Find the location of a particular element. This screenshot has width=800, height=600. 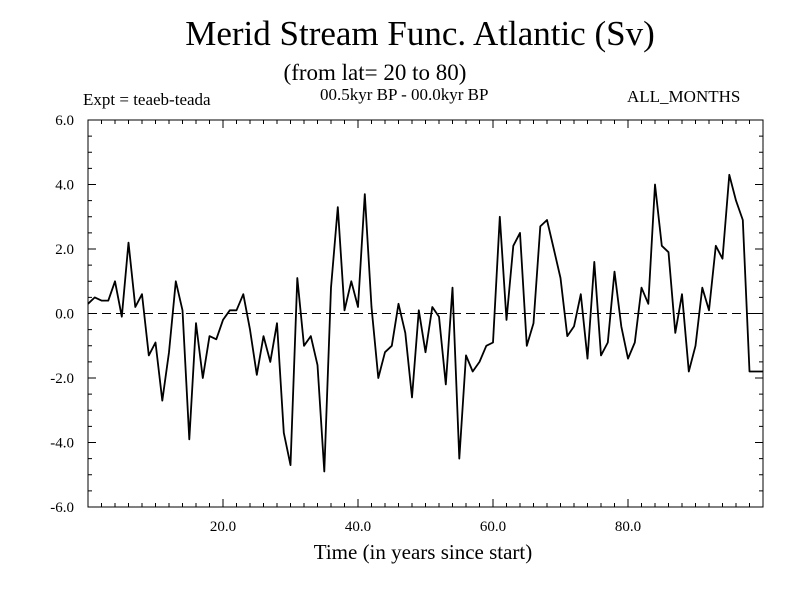

x-tick-label: 80.0 is located at coordinates (628, 527).